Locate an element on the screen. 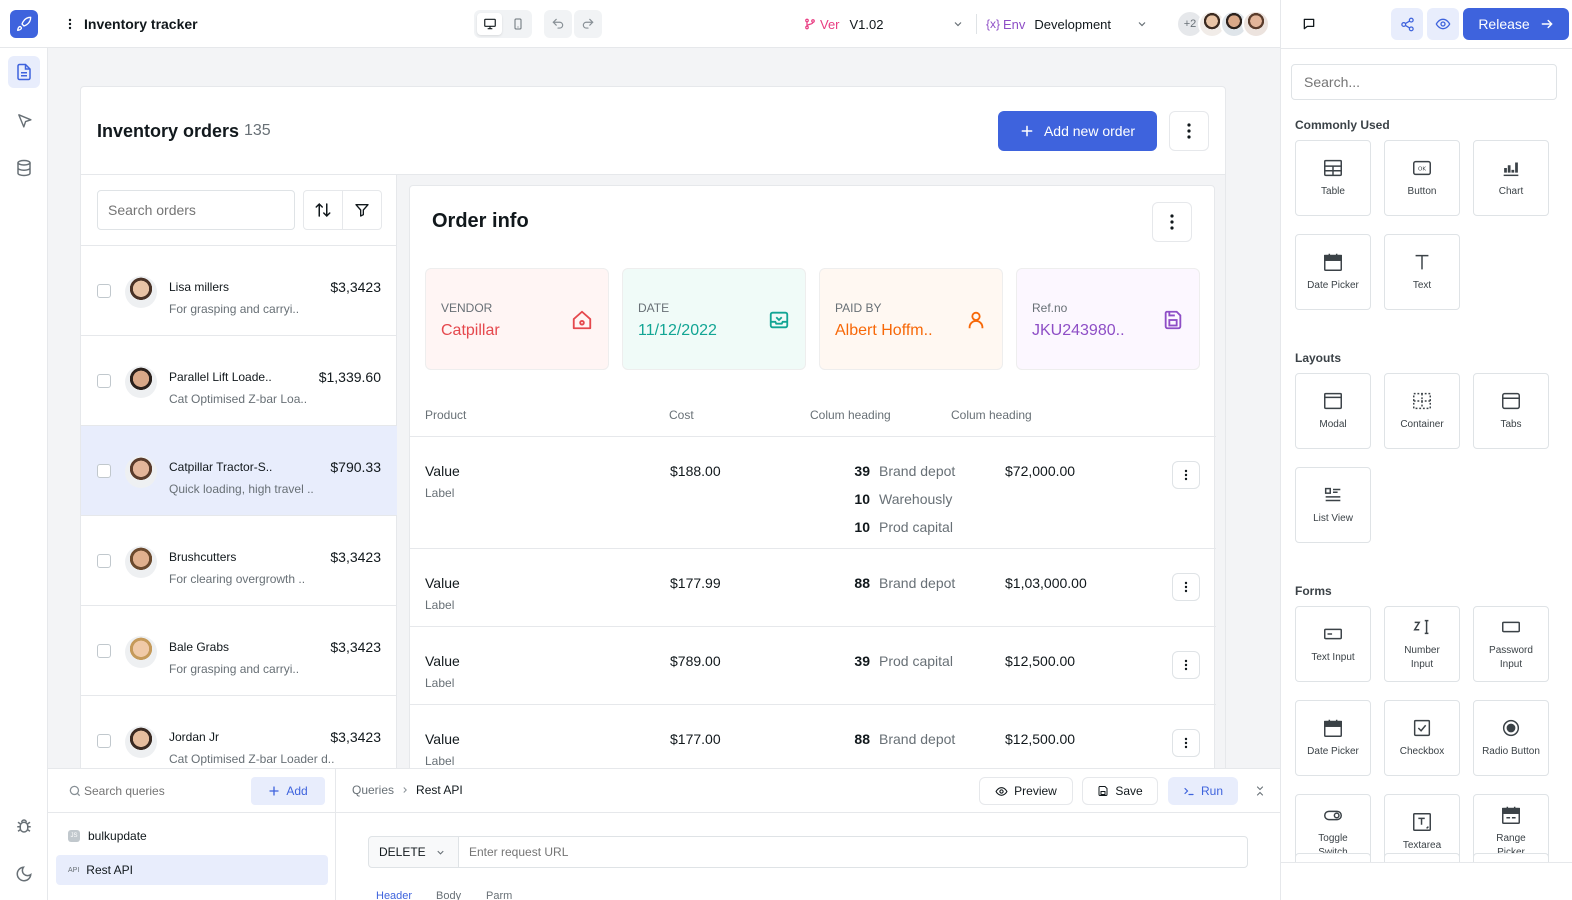 The height and width of the screenshot is (900, 1572). debugger-button is located at coordinates (24, 826).